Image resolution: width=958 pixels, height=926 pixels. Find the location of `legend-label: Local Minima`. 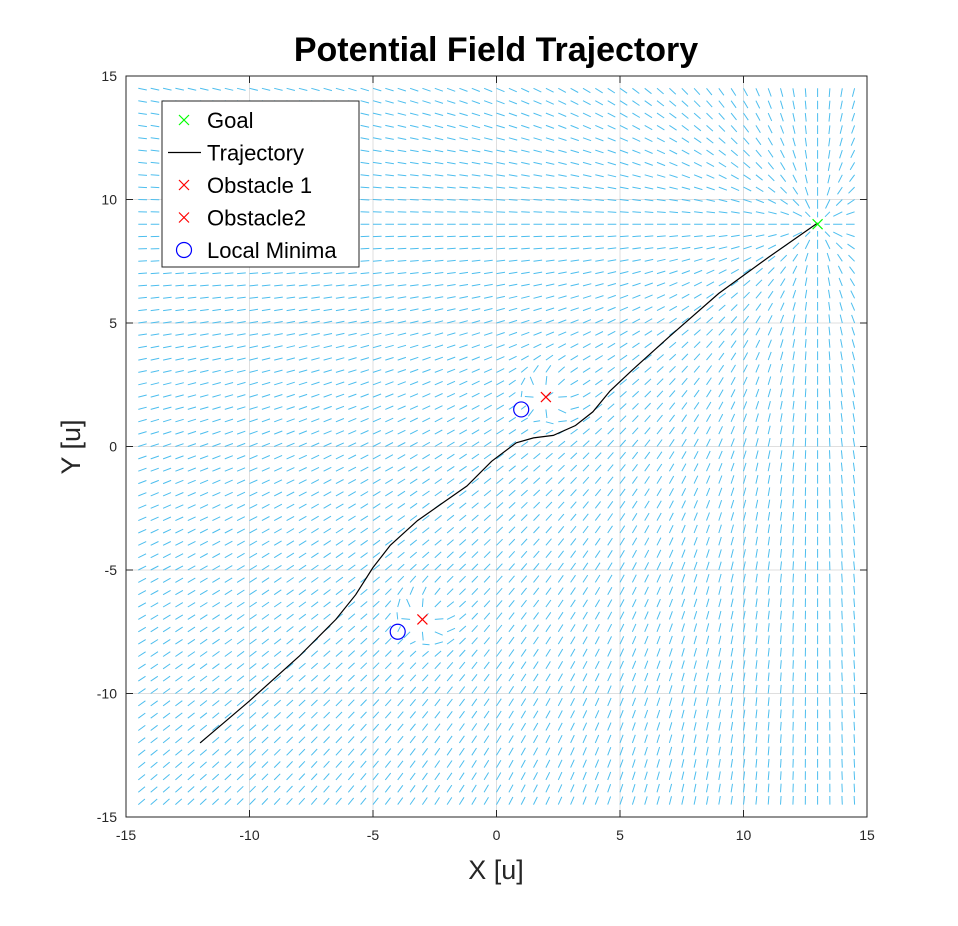

legend-label: Local Minima is located at coordinates (272, 250).